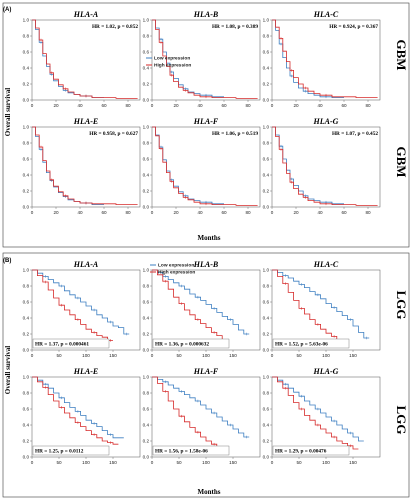 This screenshot has height=500, width=412. What do you see at coordinates (401, 305) in the screenshot?
I see `panel-b-cancer-label-top: LGG` at bounding box center [401, 305].